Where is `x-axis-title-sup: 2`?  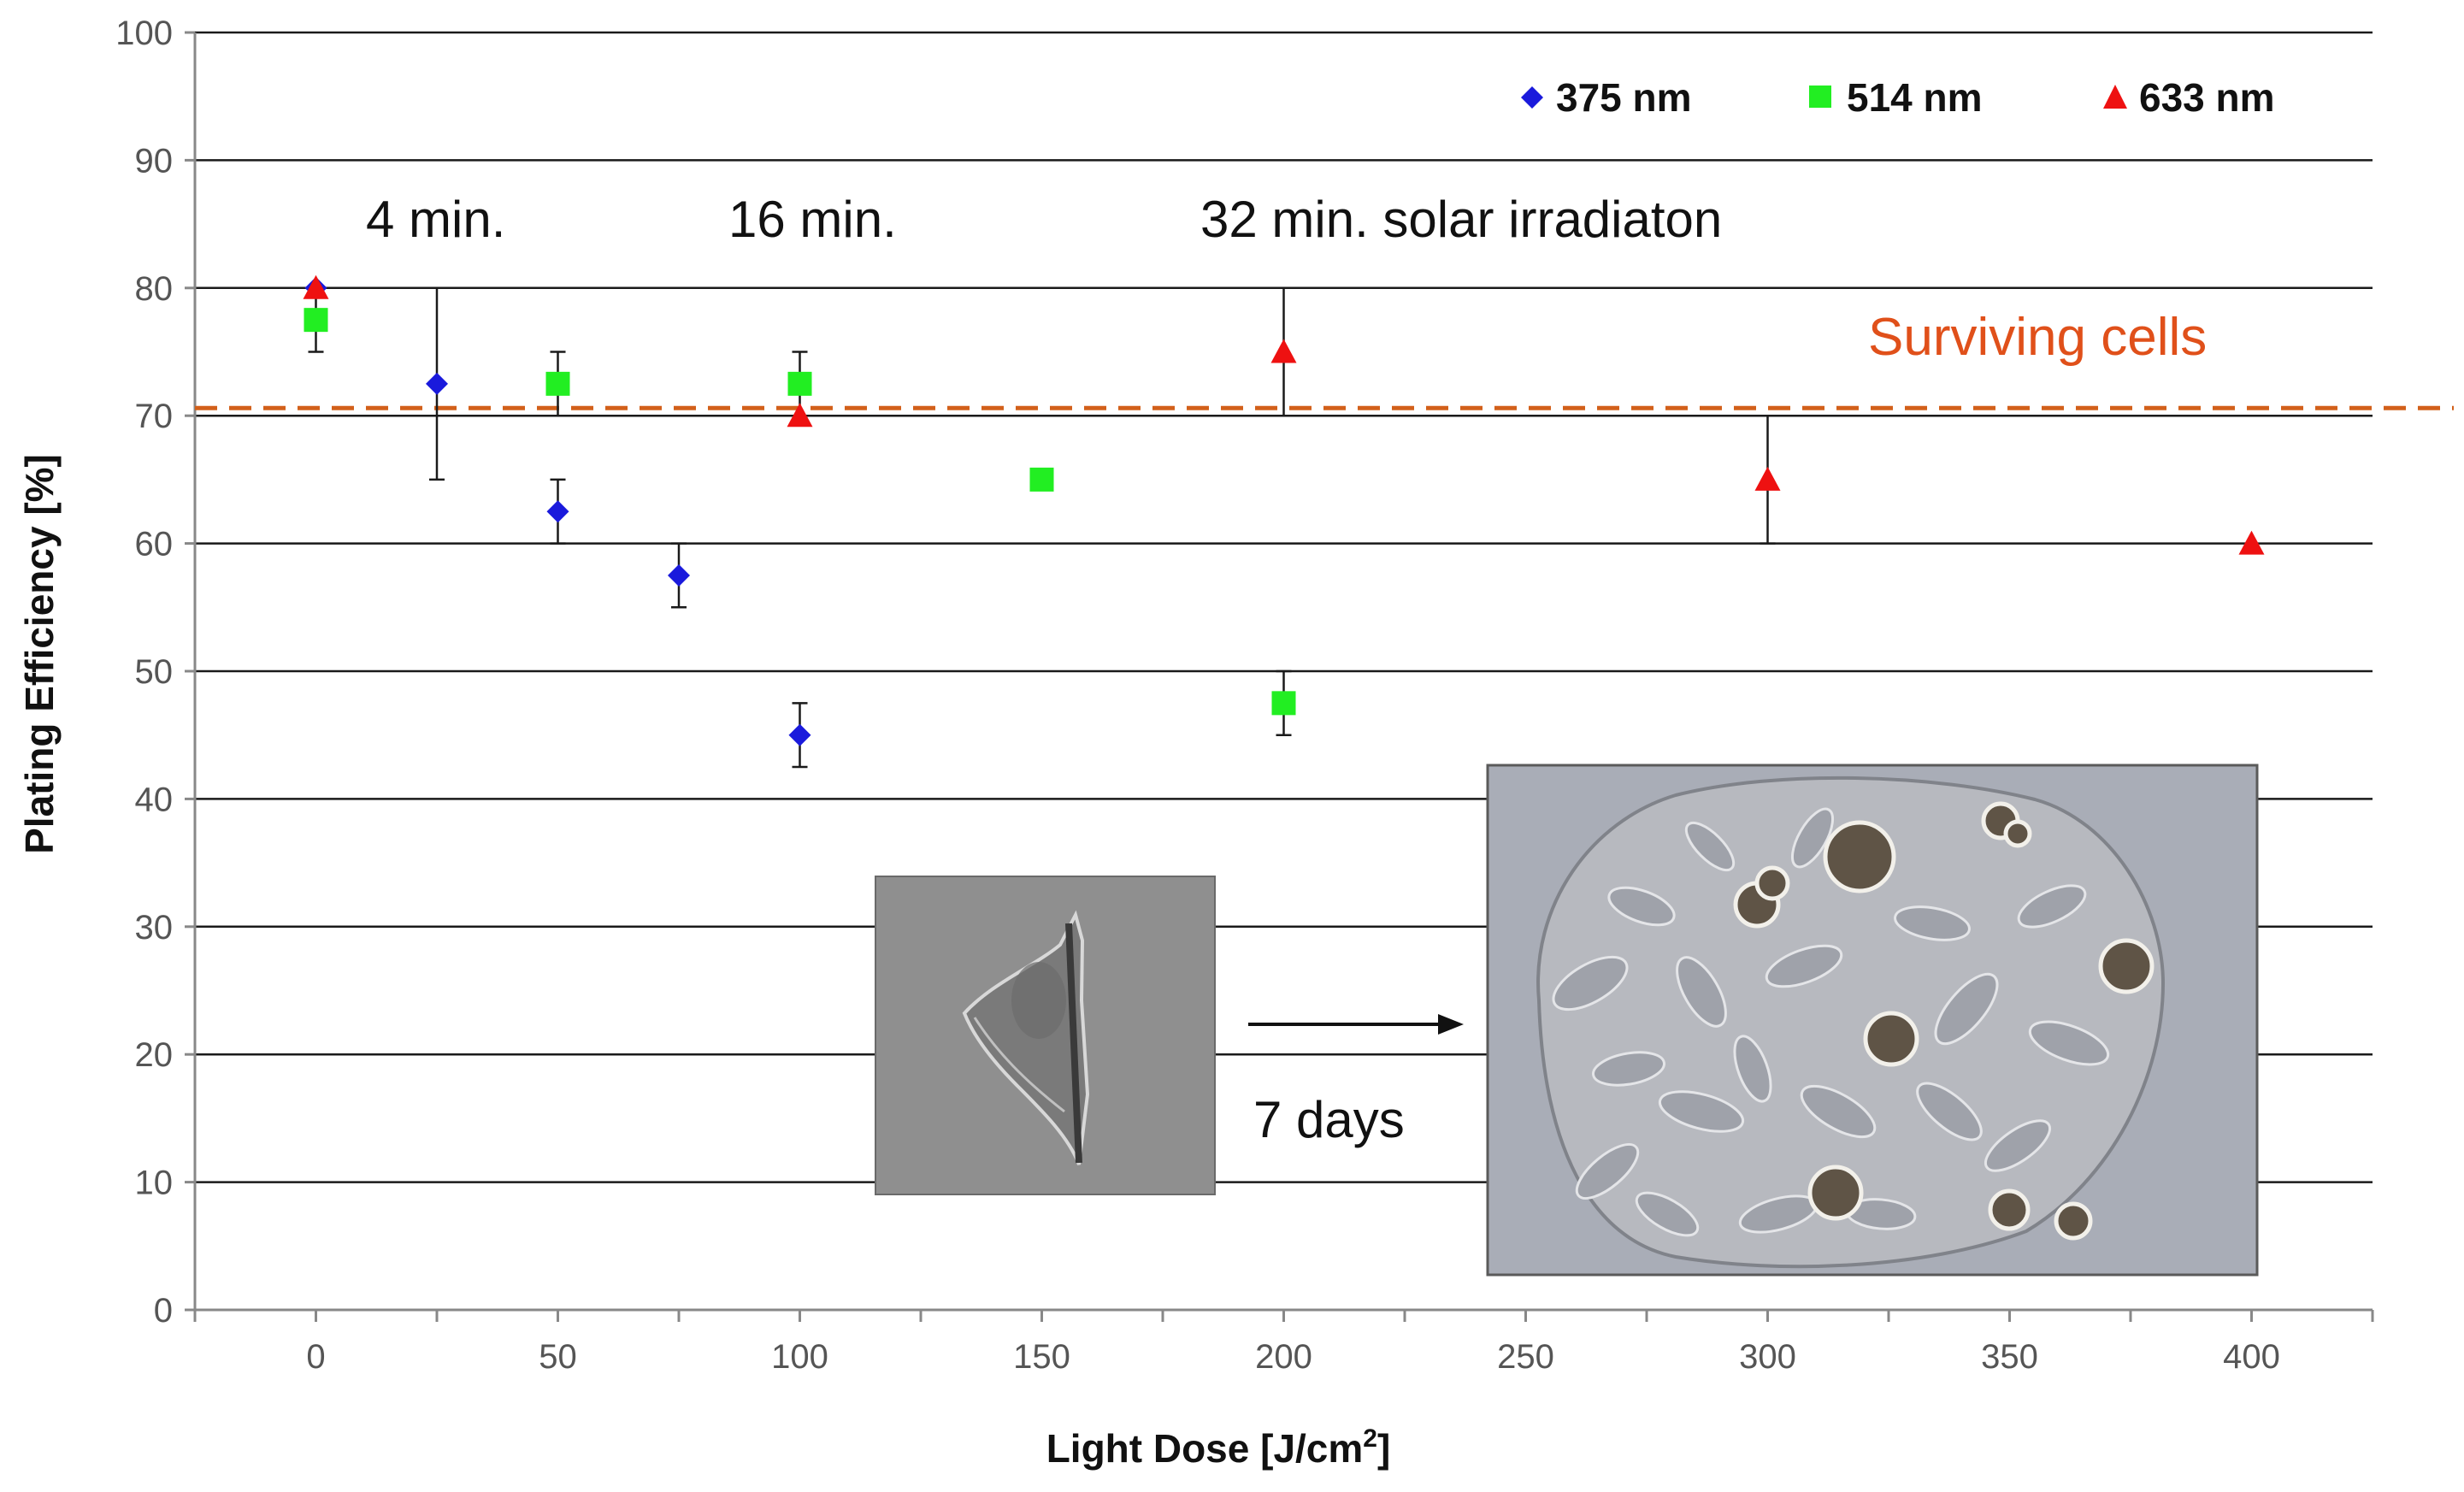 x-axis-title-sup: 2 is located at coordinates (1370, 1438).